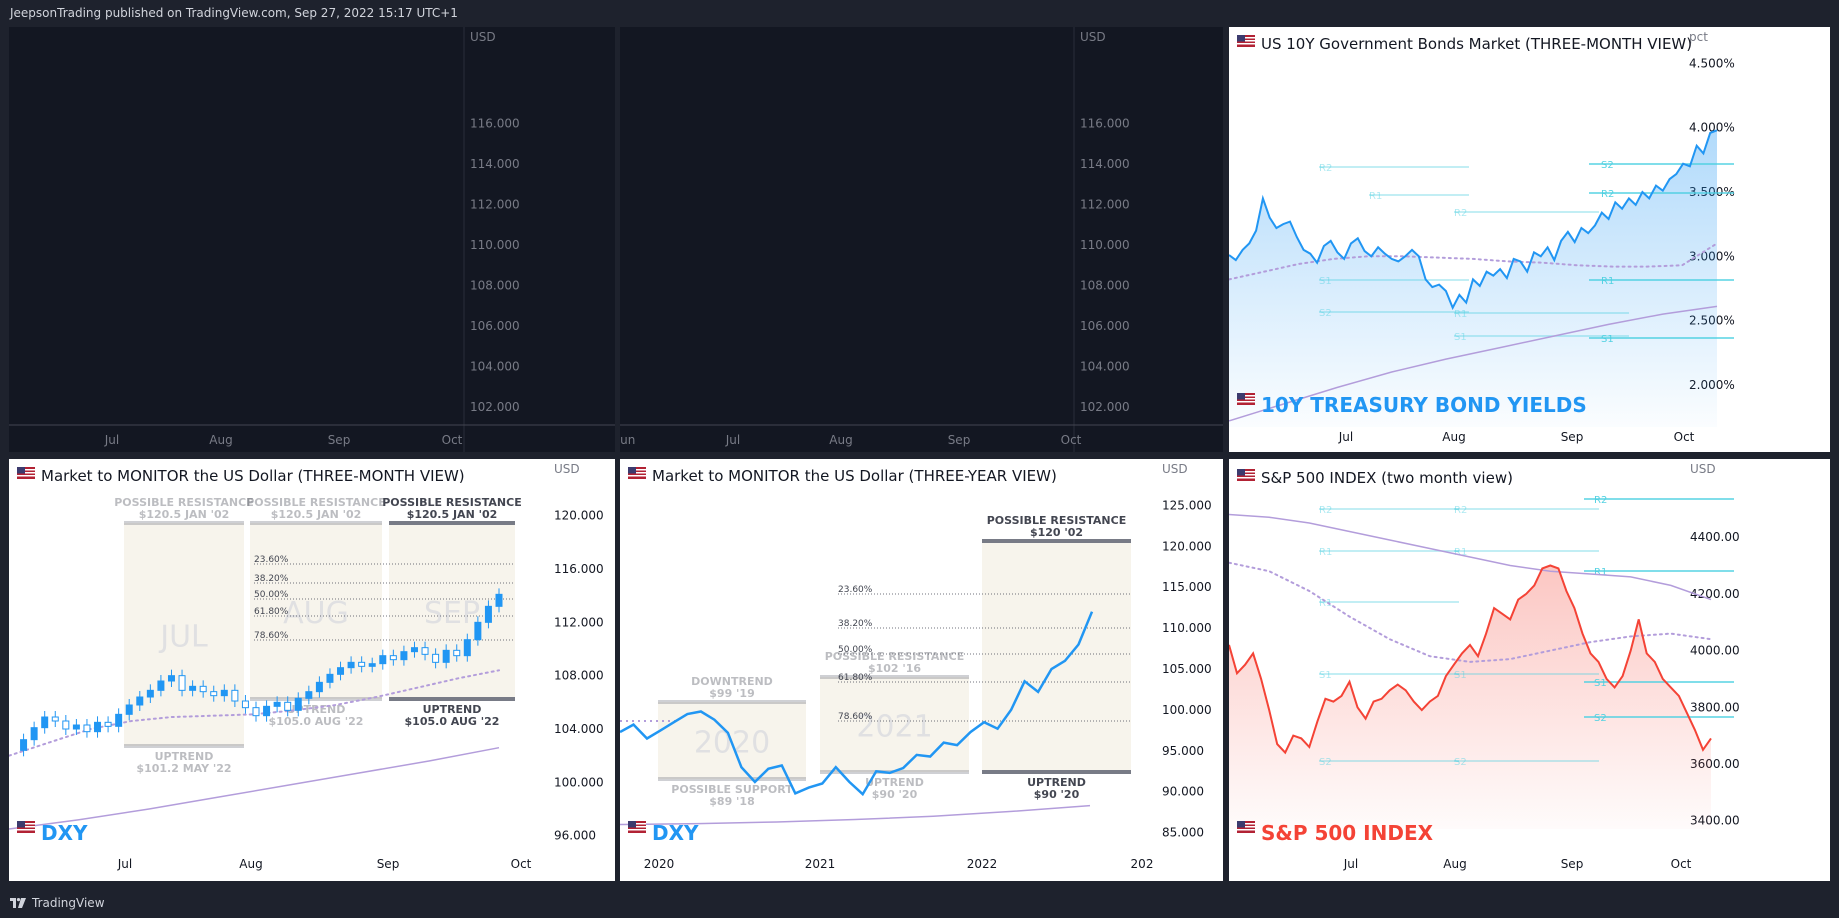 Image resolution: width=1839 pixels, height=918 pixels. I want to click on y-tick-label: 102.000, so click(1105, 407).